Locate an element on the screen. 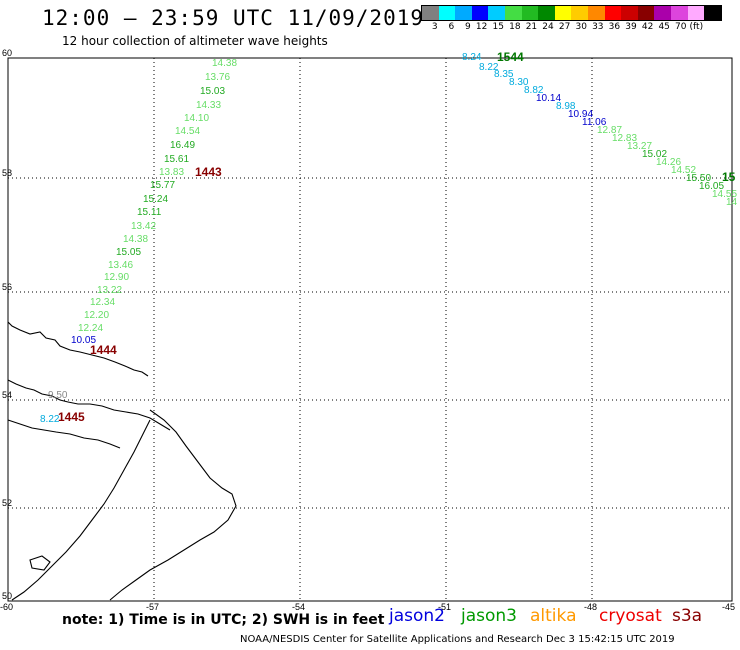 The height and width of the screenshot is (650, 740). swh-value-label: 14 is located at coordinates (732, 202).